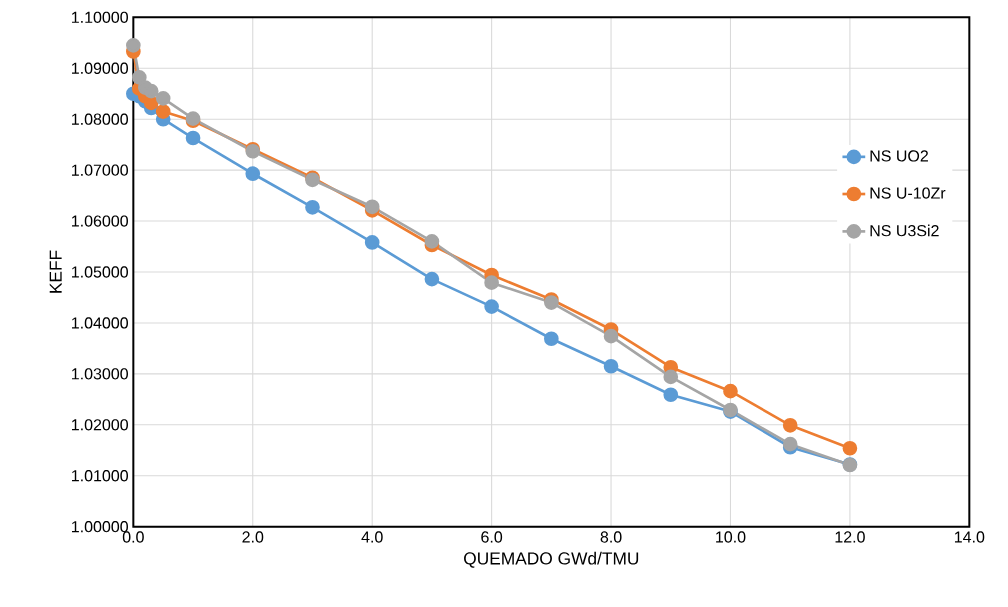 This screenshot has height=607, width=1008. I want to click on y-tick-label: 1.10000, so click(100, 17).